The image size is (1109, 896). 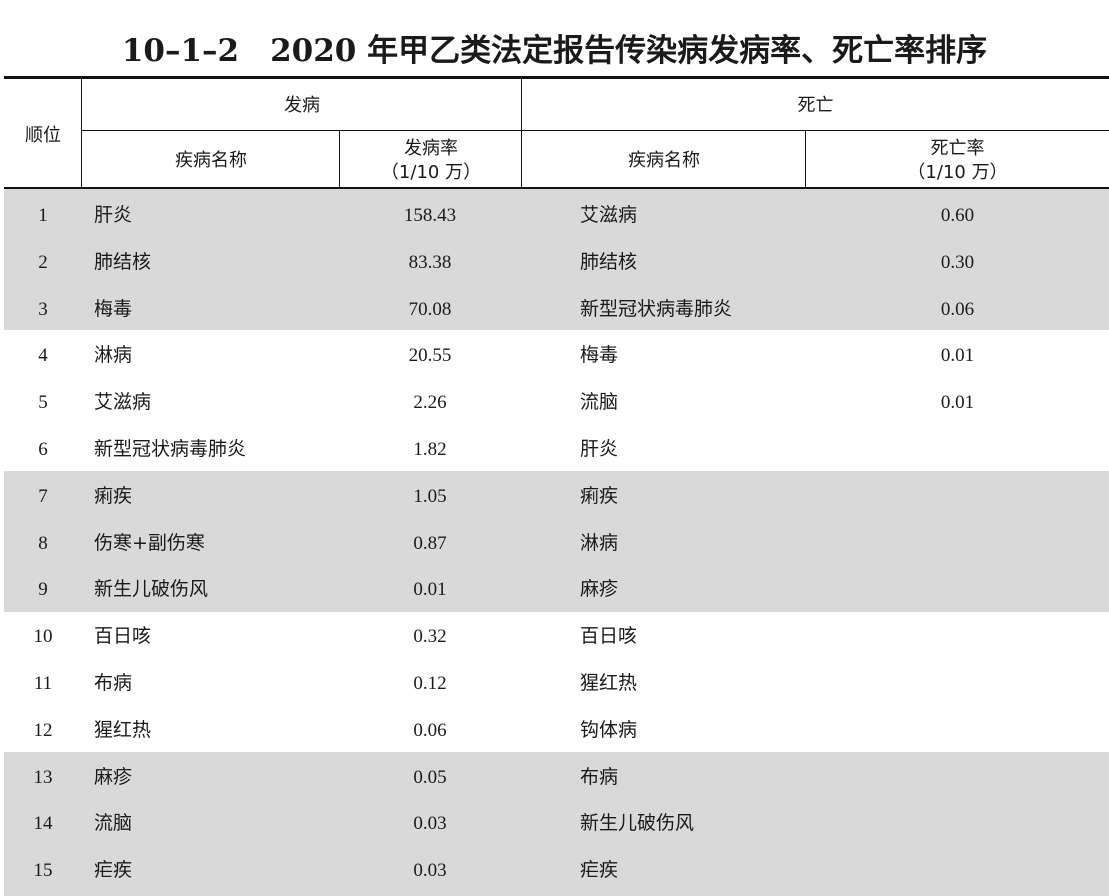 I want to click on rank-cell: 10, so click(x=43, y=637).